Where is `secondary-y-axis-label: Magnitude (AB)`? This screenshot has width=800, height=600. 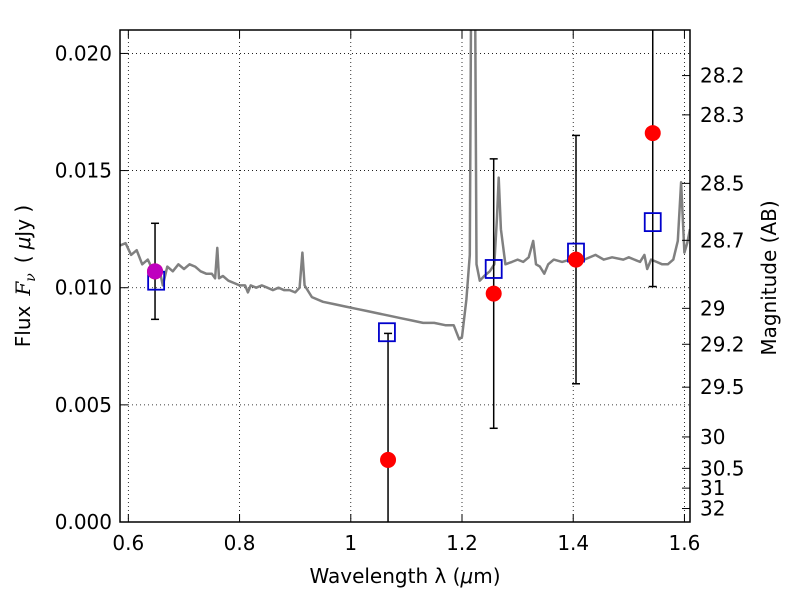 secondary-y-axis-label: Magnitude (AB) is located at coordinates (769, 277).